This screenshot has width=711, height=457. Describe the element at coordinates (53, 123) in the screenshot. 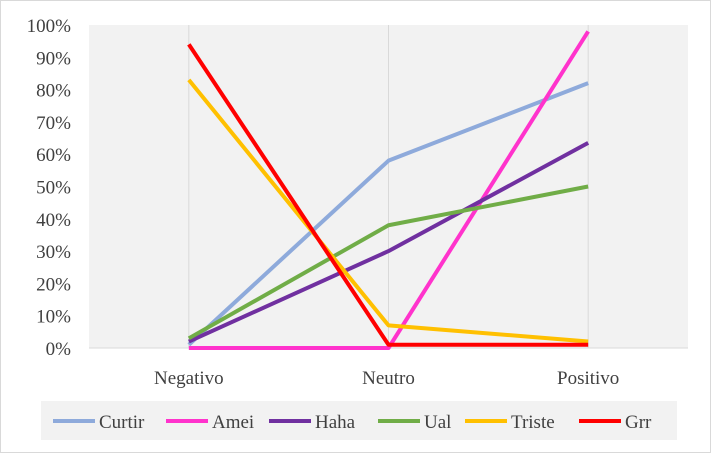

I see `y-tick-label: 70%` at that location.